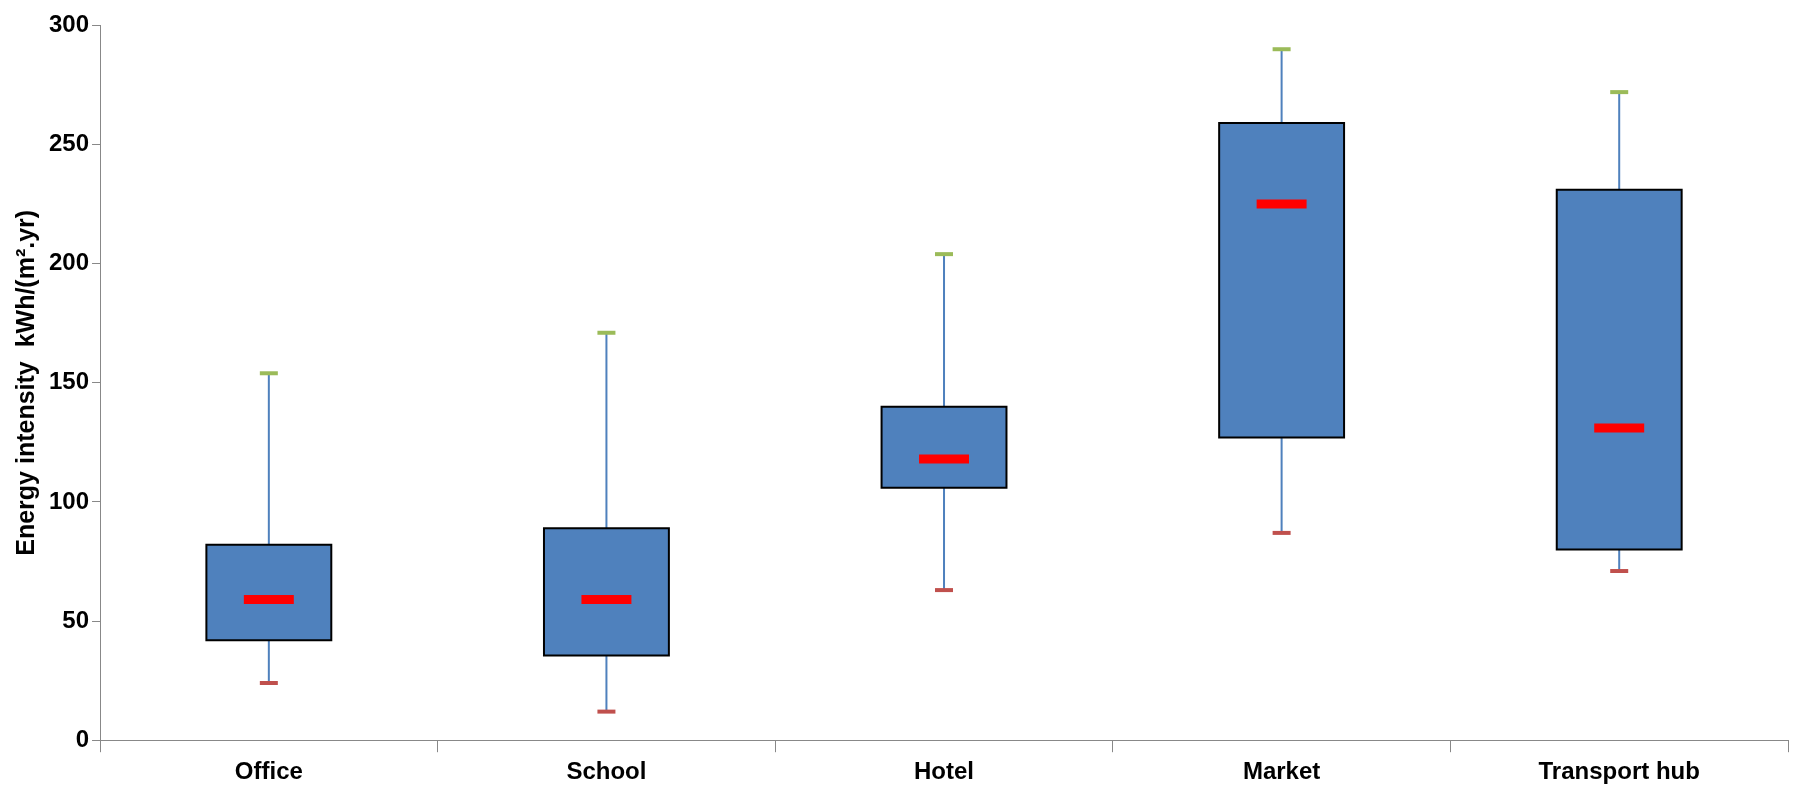 The height and width of the screenshot is (803, 1817). What do you see at coordinates (1281, 771) in the screenshot?
I see `x-tick-label: Market` at bounding box center [1281, 771].